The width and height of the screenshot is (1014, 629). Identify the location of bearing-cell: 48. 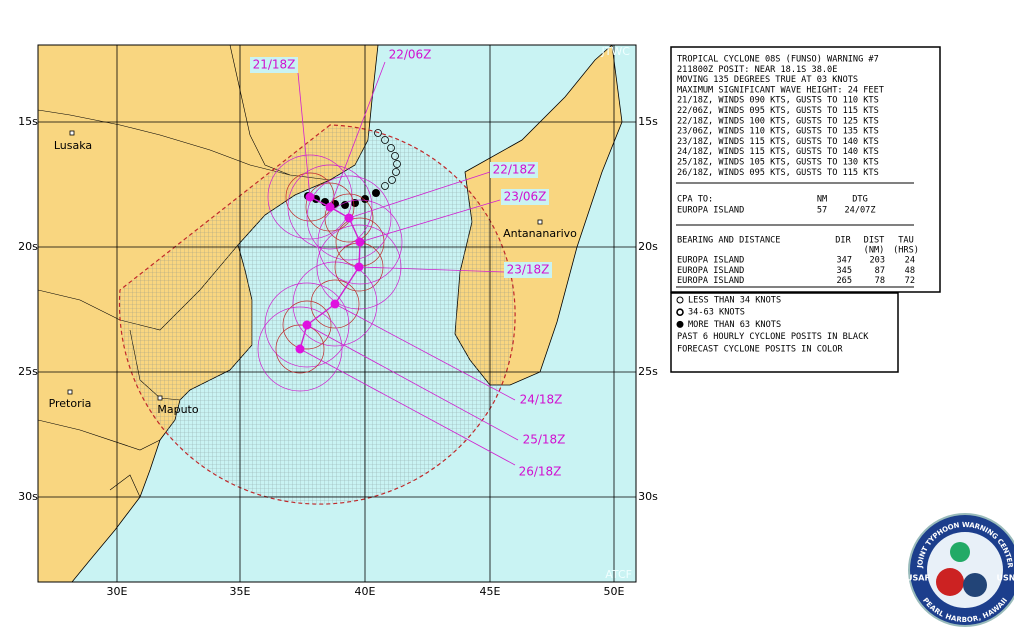
(910, 271).